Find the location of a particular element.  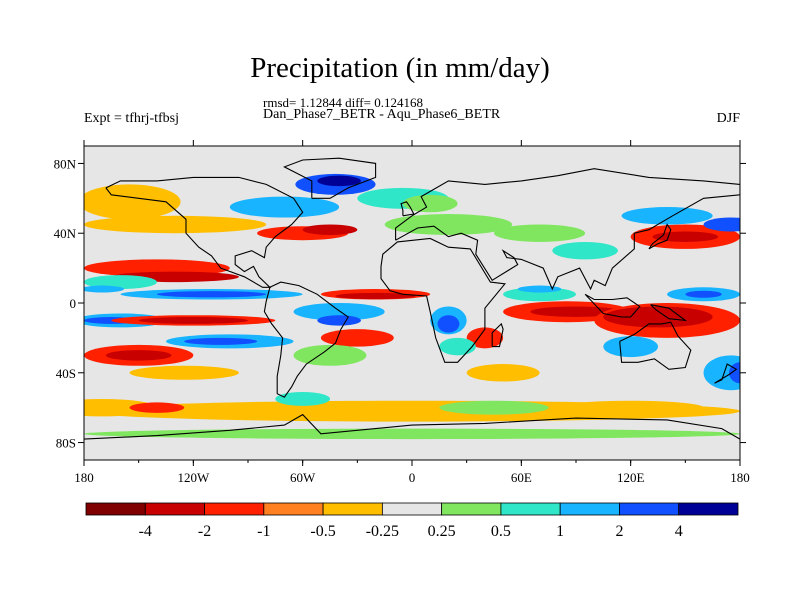

lat-label: 40N is located at coordinates (65, 233).